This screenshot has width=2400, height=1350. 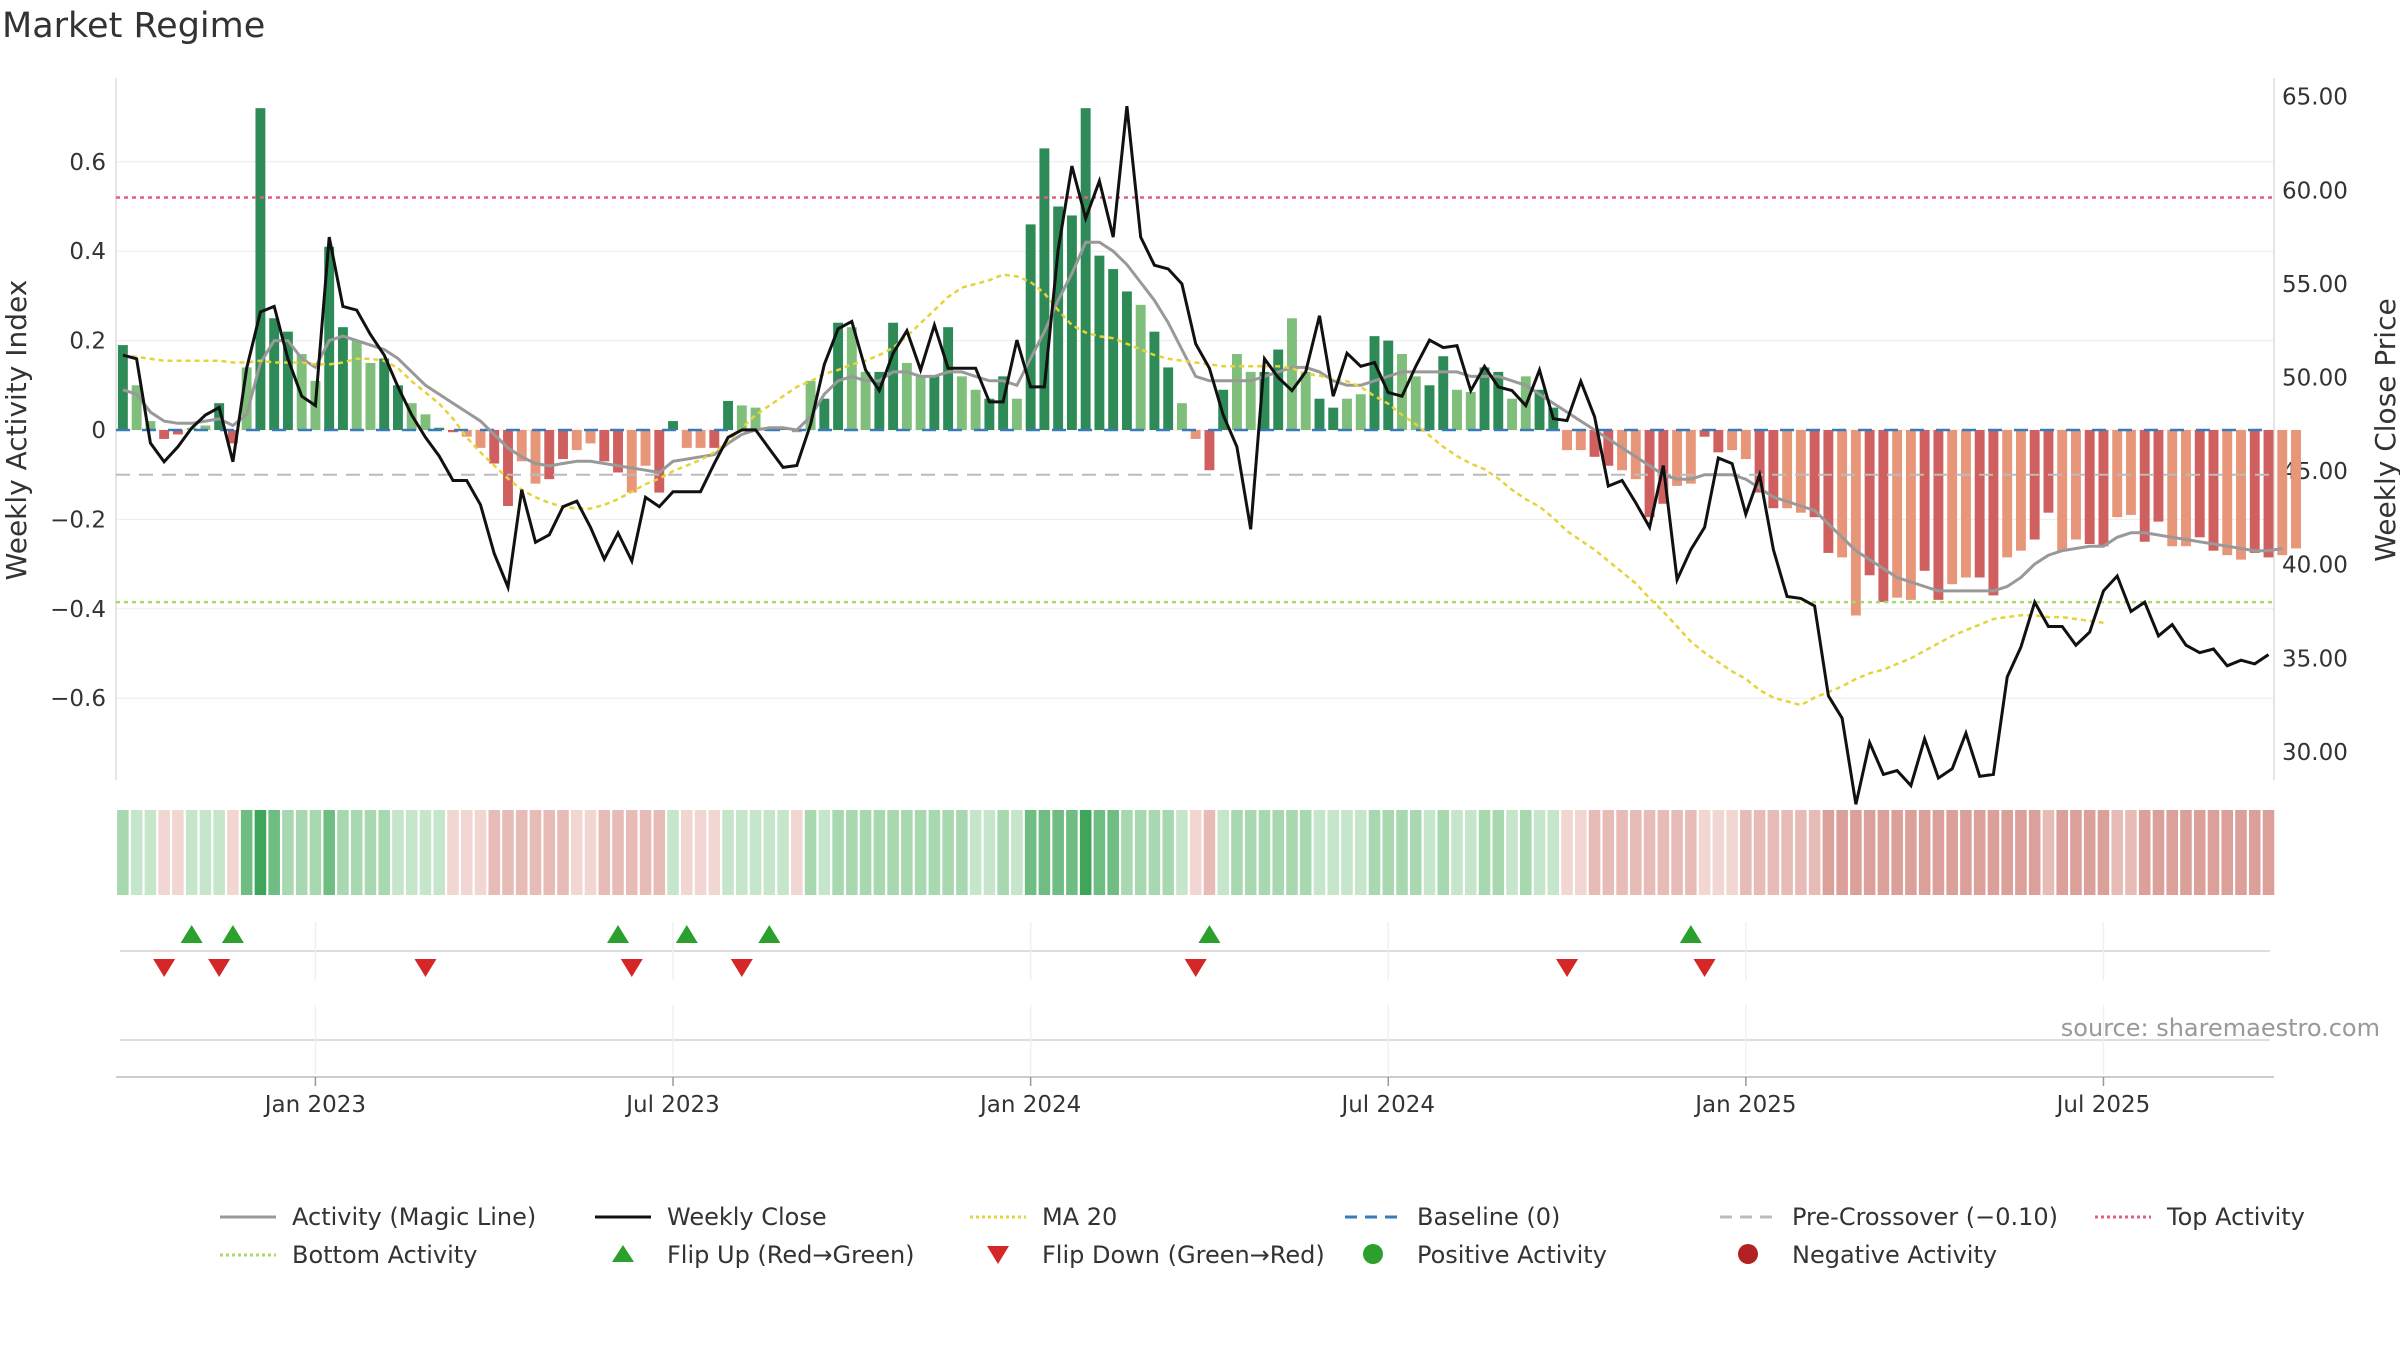 I want to click on legend-label: MA 20, so click(x=1079, y=1217).